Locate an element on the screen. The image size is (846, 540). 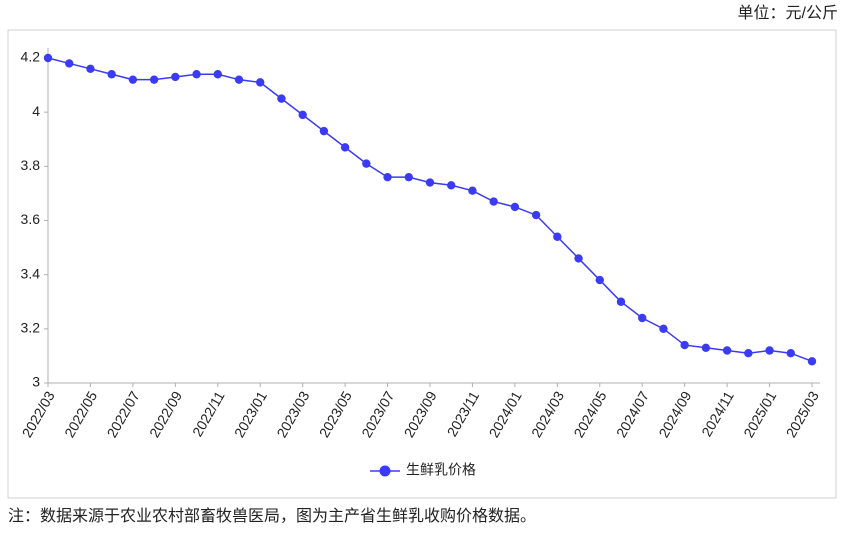
x-tick-label: 2023/01 is located at coordinates (250, 414).